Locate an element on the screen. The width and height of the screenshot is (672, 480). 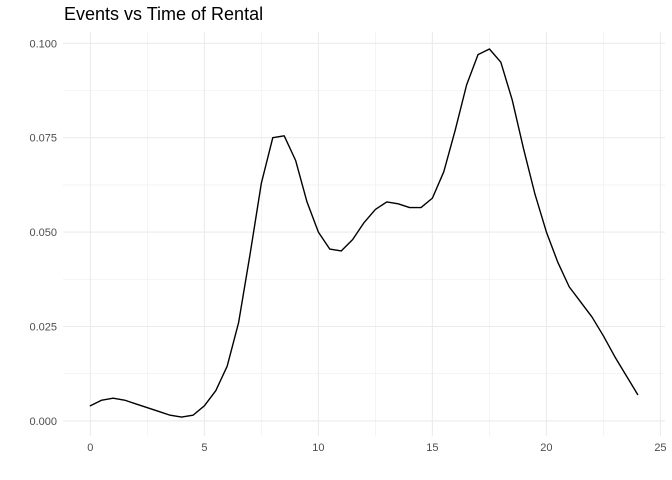
y-tick-label: 0.100 is located at coordinates (43, 44).